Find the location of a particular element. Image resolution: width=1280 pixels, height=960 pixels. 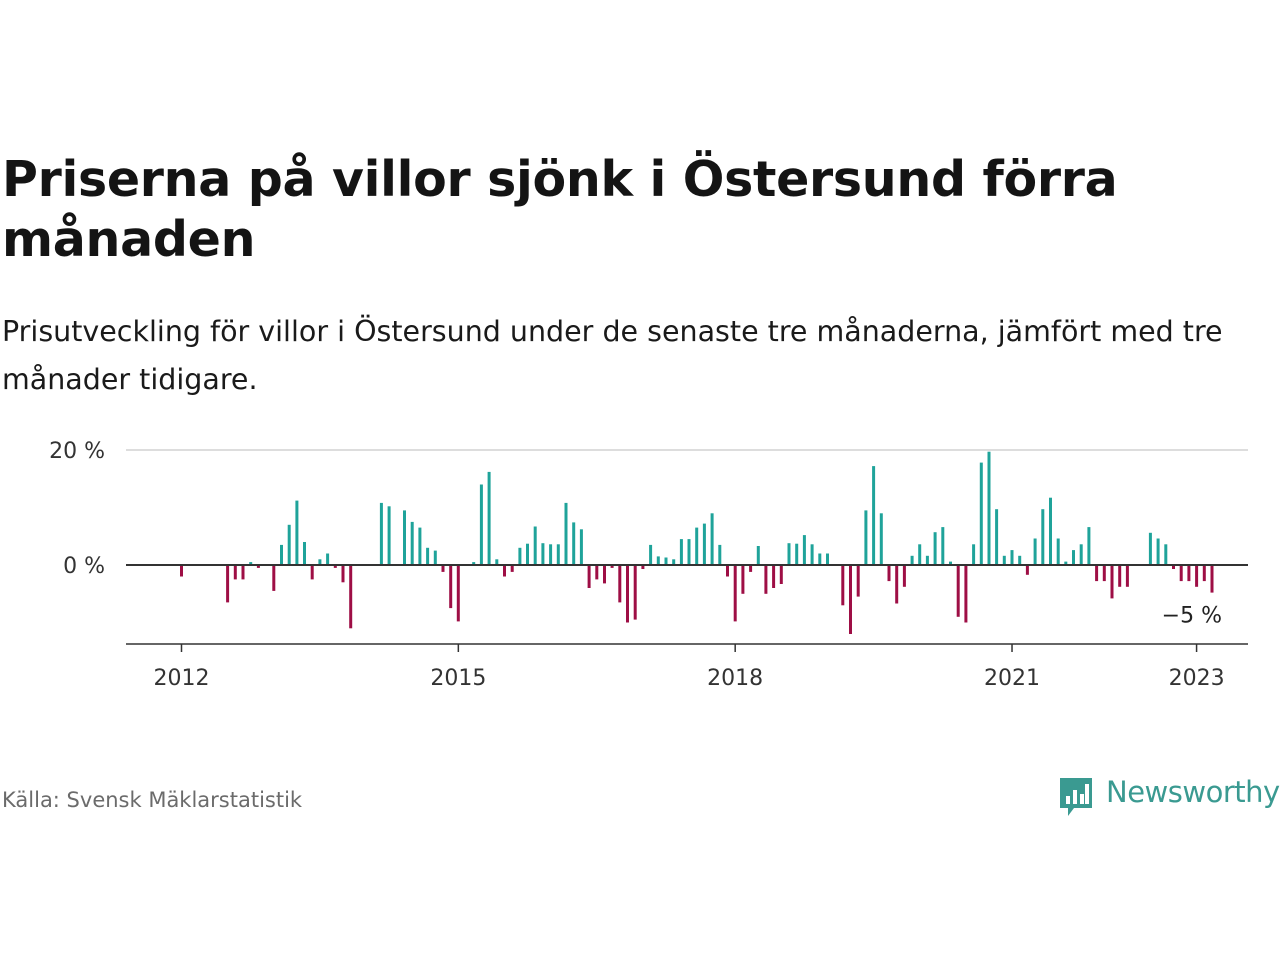

x-tick-label: 2015 is located at coordinates (458, 678).